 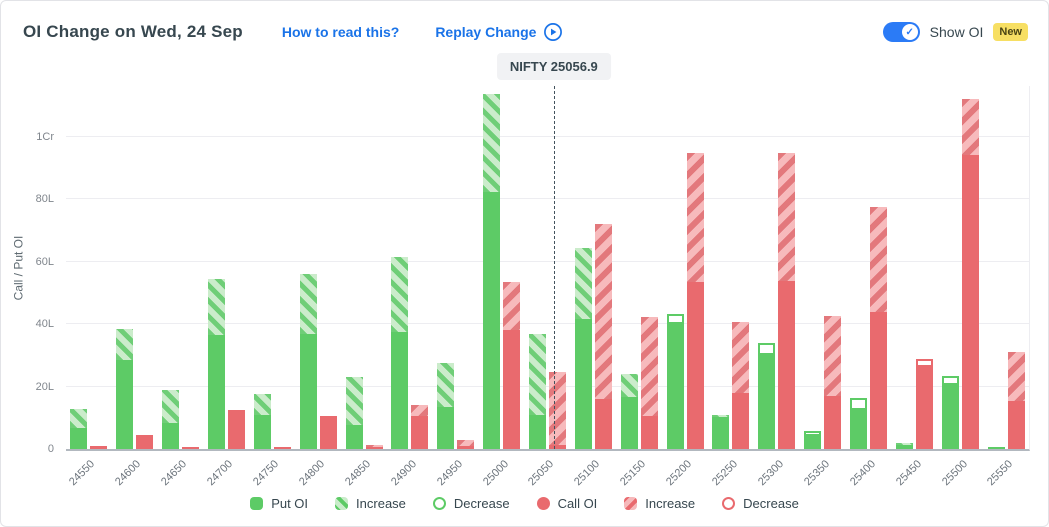 I want to click on x-tick-24850: 24850, so click(x=357, y=473).